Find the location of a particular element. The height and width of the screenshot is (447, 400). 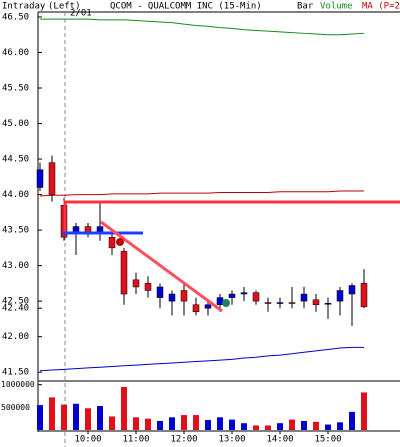

x-tick-label: 13:00 is located at coordinates (231, 440).